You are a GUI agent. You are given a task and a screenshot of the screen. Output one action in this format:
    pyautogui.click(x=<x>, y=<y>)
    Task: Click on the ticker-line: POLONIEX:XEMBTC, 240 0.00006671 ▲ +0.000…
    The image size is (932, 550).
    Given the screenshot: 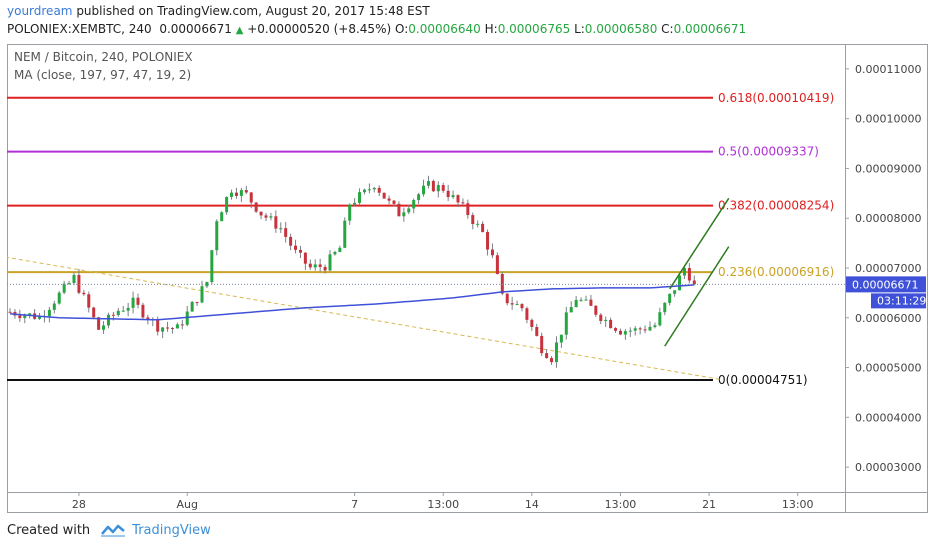 What is the action you would take?
    pyautogui.click(x=376, y=29)
    